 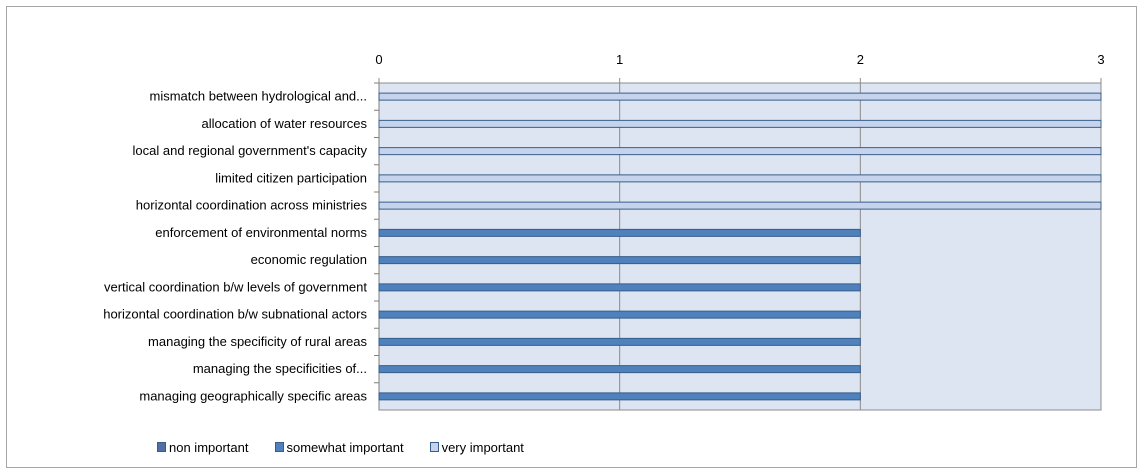 I want to click on category-label: enforcement of environmental norms, so click(x=261, y=232).